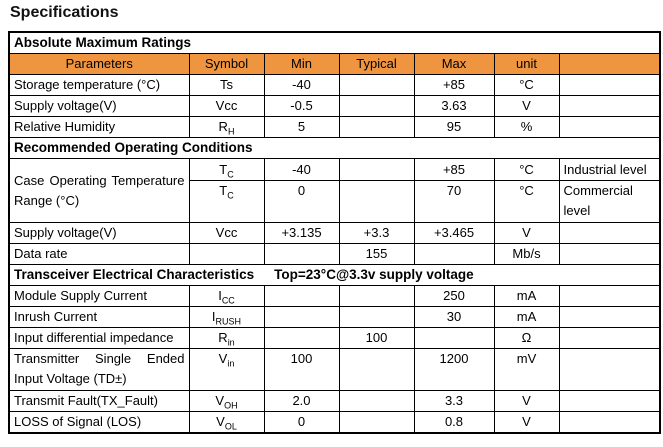 Image resolution: width=663 pixels, height=447 pixels. I want to click on table-row: TC 0 70 °C Commercial level, so click(335, 201).